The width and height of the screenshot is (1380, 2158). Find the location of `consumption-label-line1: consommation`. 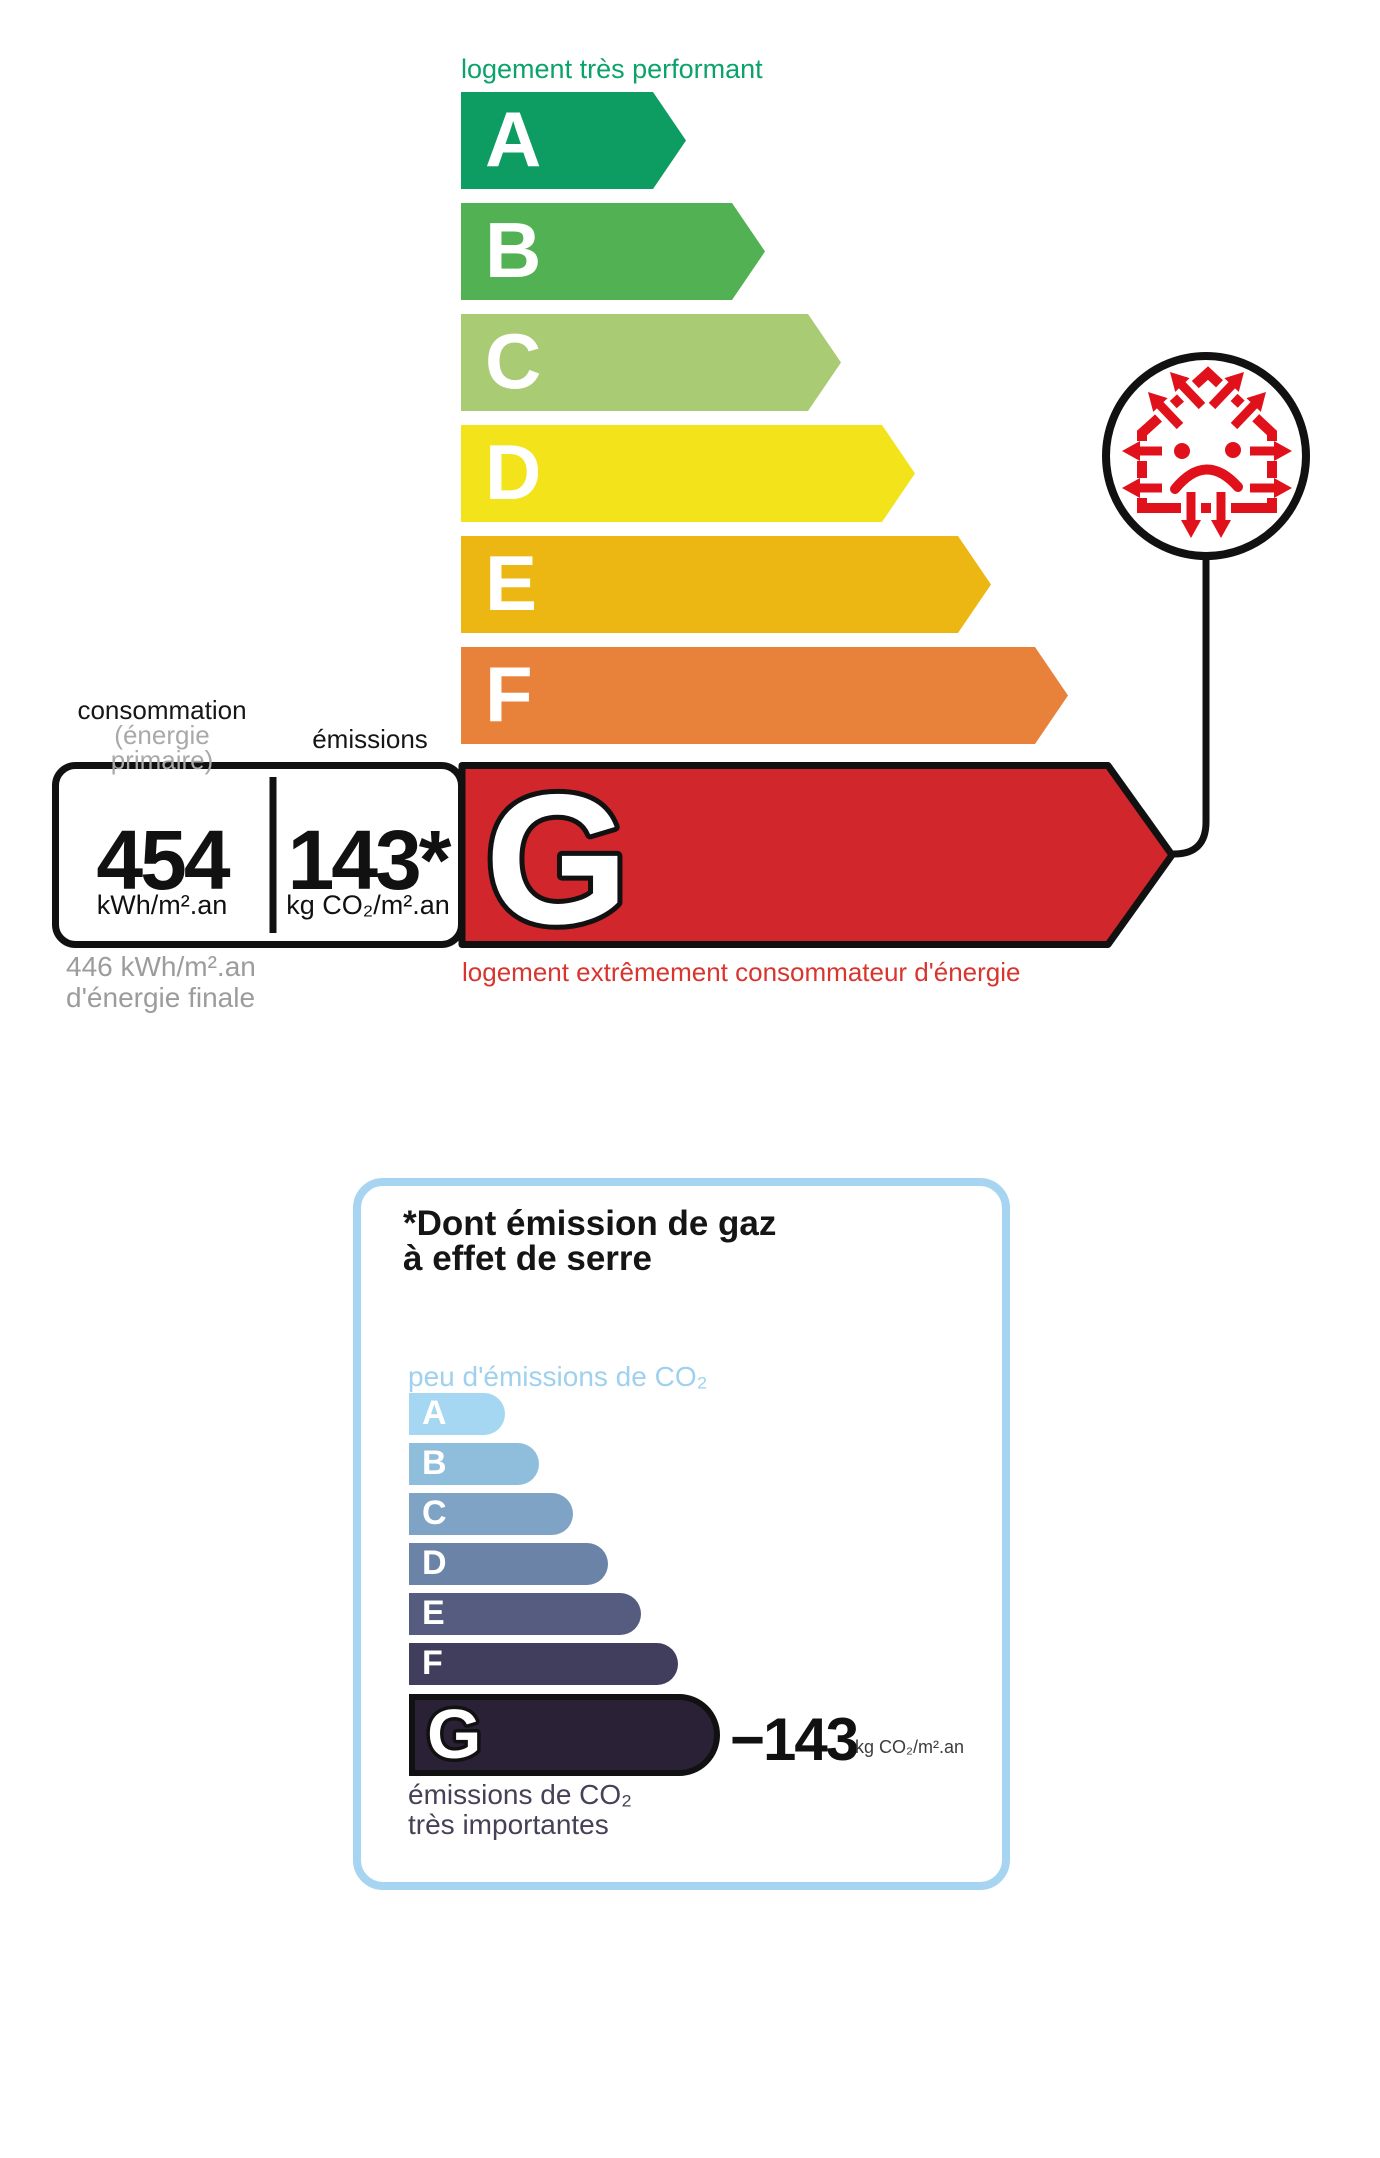

consumption-label-line1: consommation is located at coordinates (162, 710).